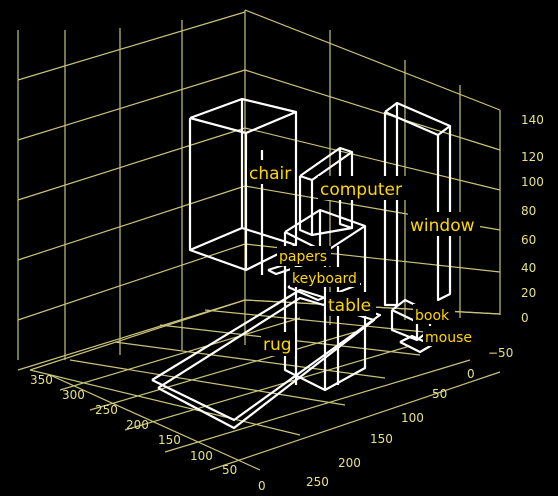 The width and height of the screenshot is (558, 496). I want to click on label-keyboard: keyboard, so click(325, 277).